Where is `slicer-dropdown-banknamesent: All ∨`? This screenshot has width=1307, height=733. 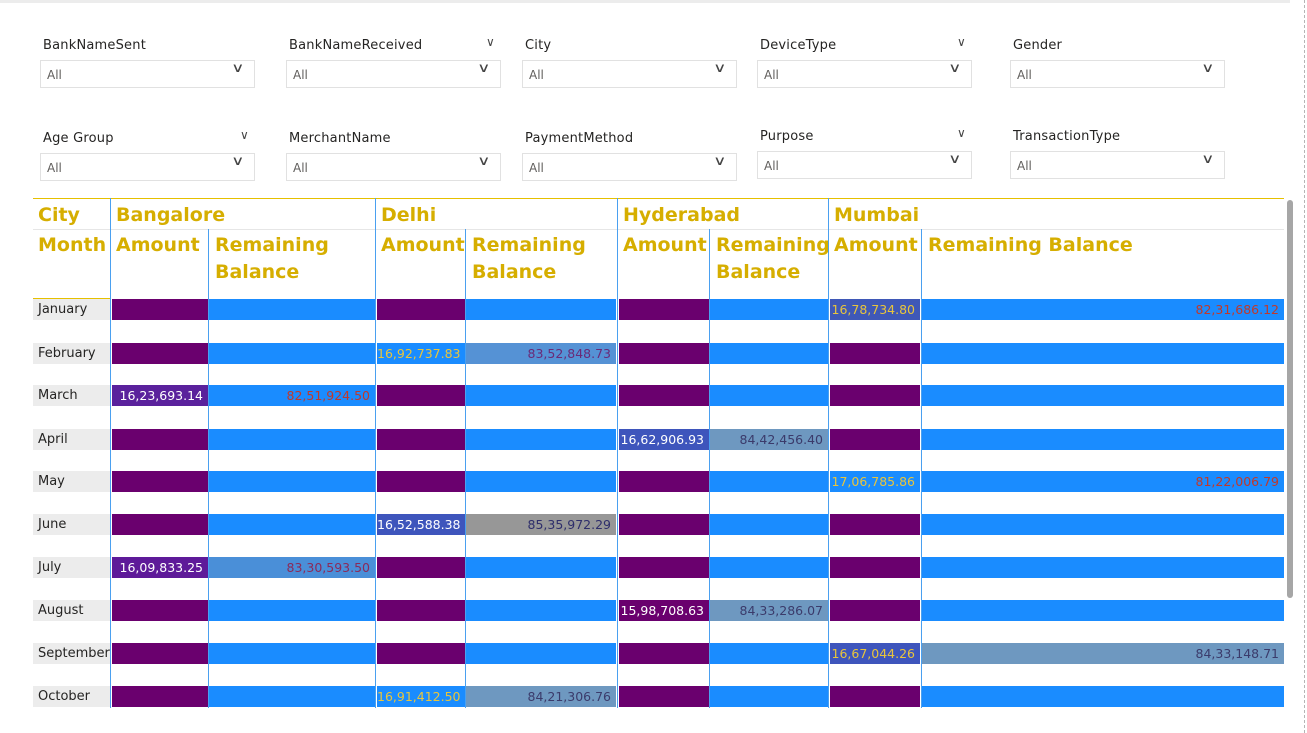
slicer-dropdown-banknamesent: All ∨ is located at coordinates (147, 74).